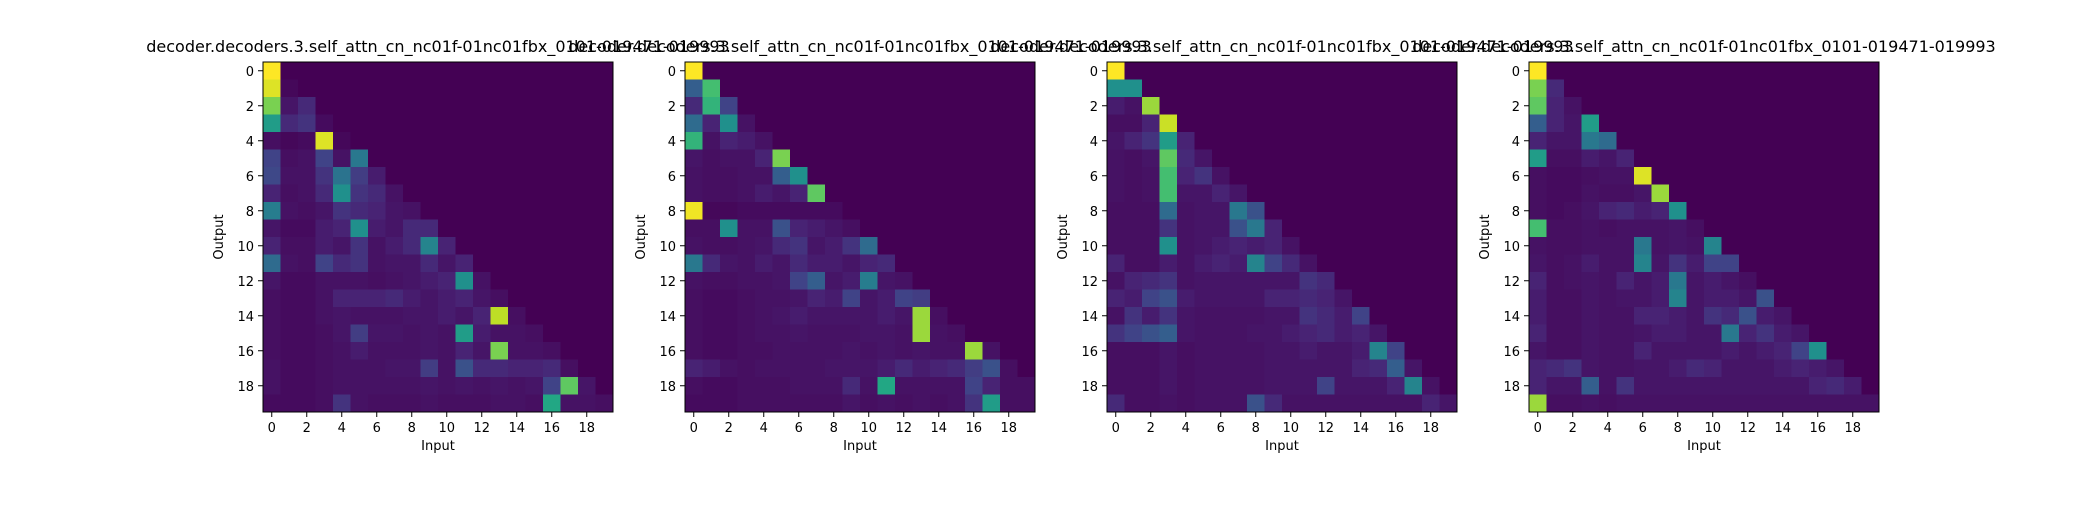 The width and height of the screenshot is (2080, 520). I want to click on x-tick-label: 18, so click(1008, 428).